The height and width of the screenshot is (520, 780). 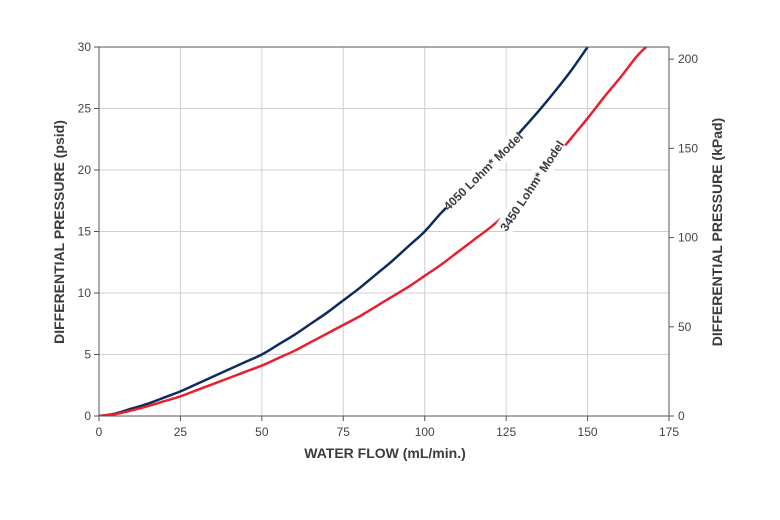 I want to click on y-left-tick-label: 20, so click(x=85, y=170).